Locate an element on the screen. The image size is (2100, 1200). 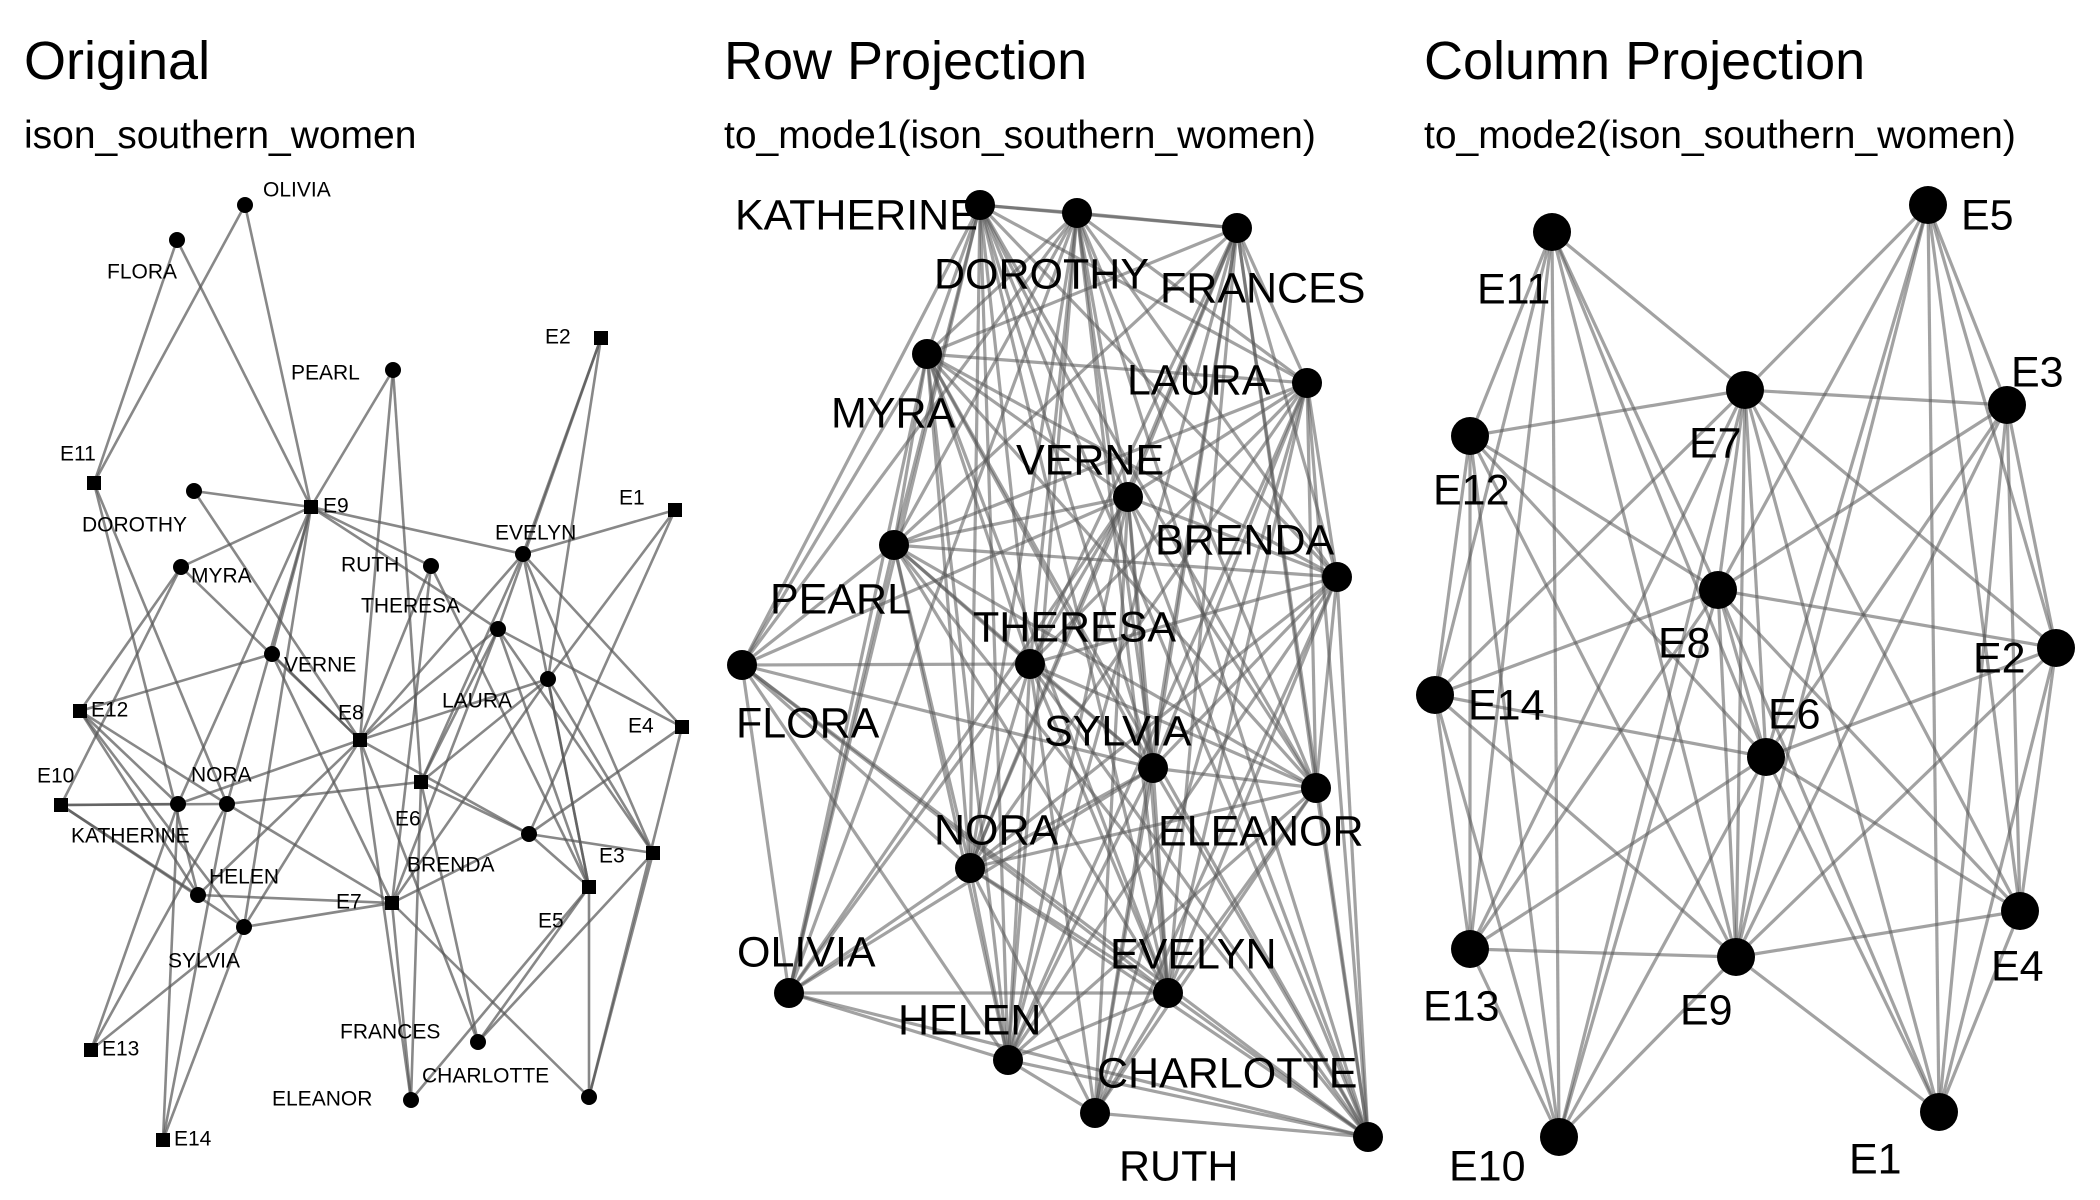
edge-e7-e9 is located at coordinates (1740, 673).